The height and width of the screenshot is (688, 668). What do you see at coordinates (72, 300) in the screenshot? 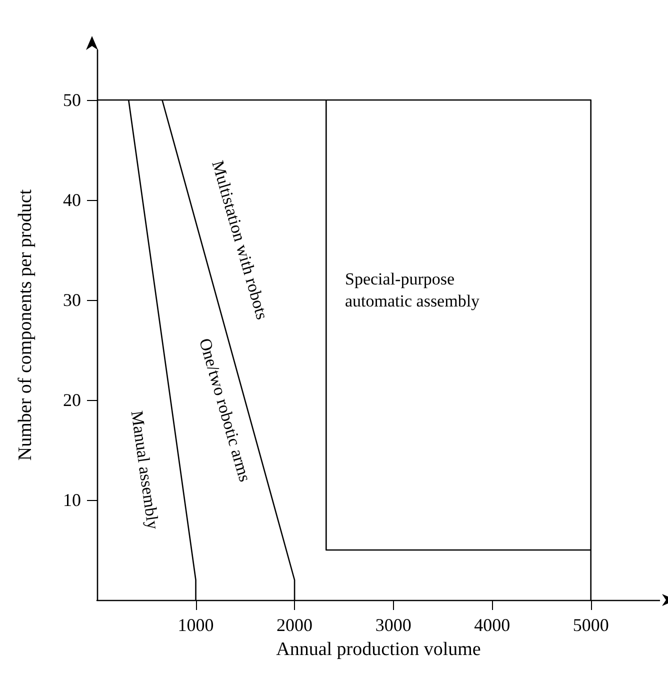
I see `y-tick-label: 30` at bounding box center [72, 300].